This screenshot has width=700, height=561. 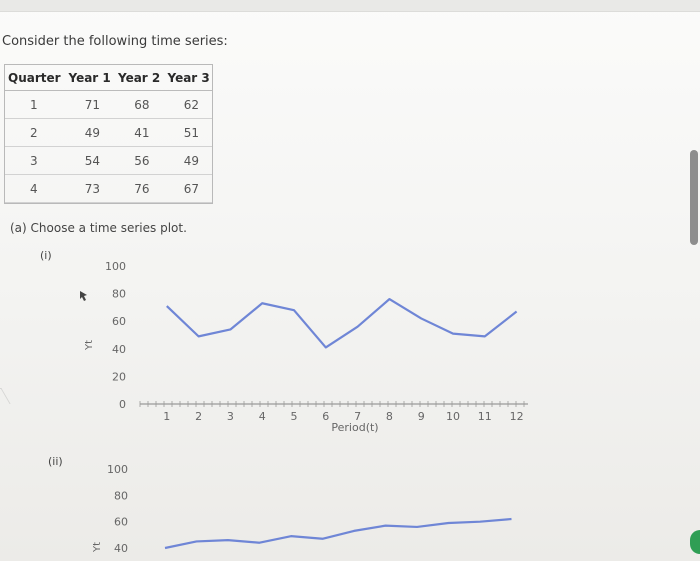 What do you see at coordinates (188, 77) in the screenshot?
I see `header-year-3: Year 3` at bounding box center [188, 77].